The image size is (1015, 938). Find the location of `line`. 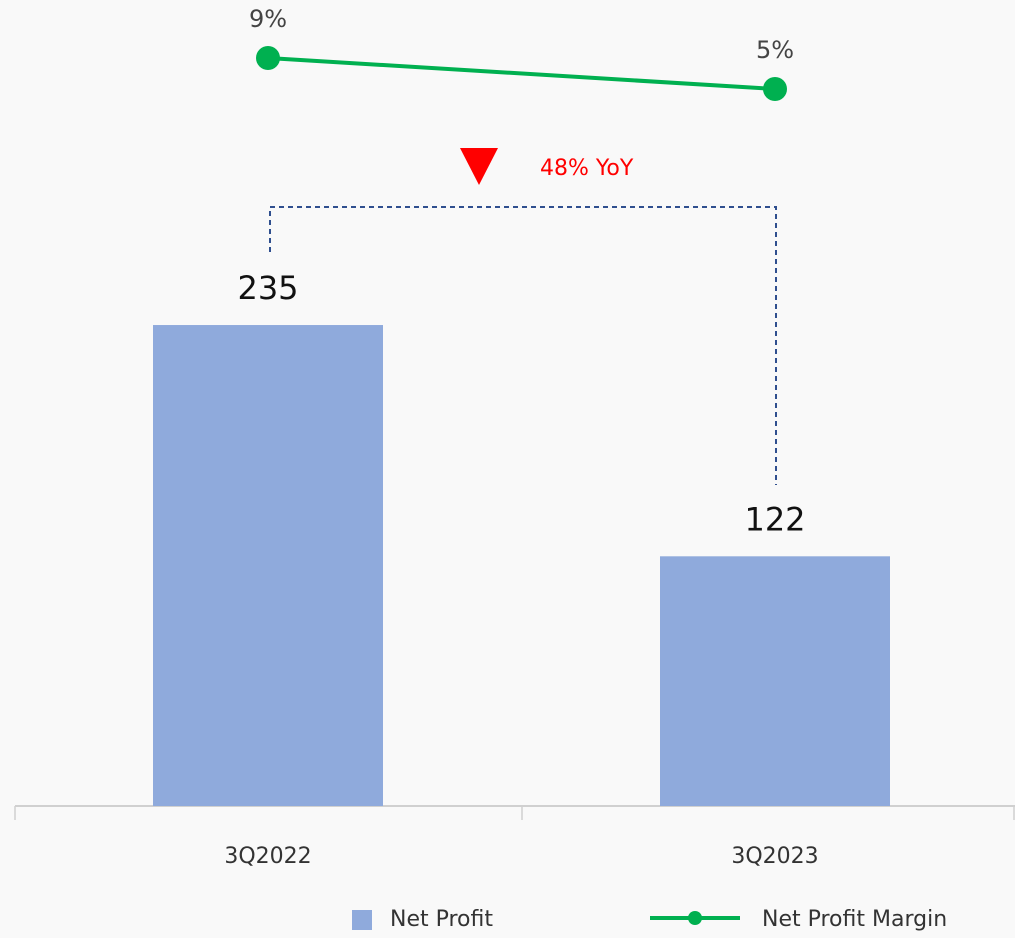

line is located at coordinates (521, 73).